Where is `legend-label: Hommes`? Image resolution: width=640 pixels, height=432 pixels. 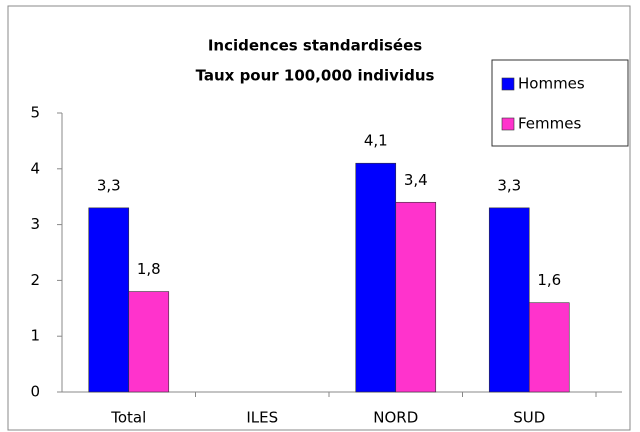 legend-label: Hommes is located at coordinates (551, 84).